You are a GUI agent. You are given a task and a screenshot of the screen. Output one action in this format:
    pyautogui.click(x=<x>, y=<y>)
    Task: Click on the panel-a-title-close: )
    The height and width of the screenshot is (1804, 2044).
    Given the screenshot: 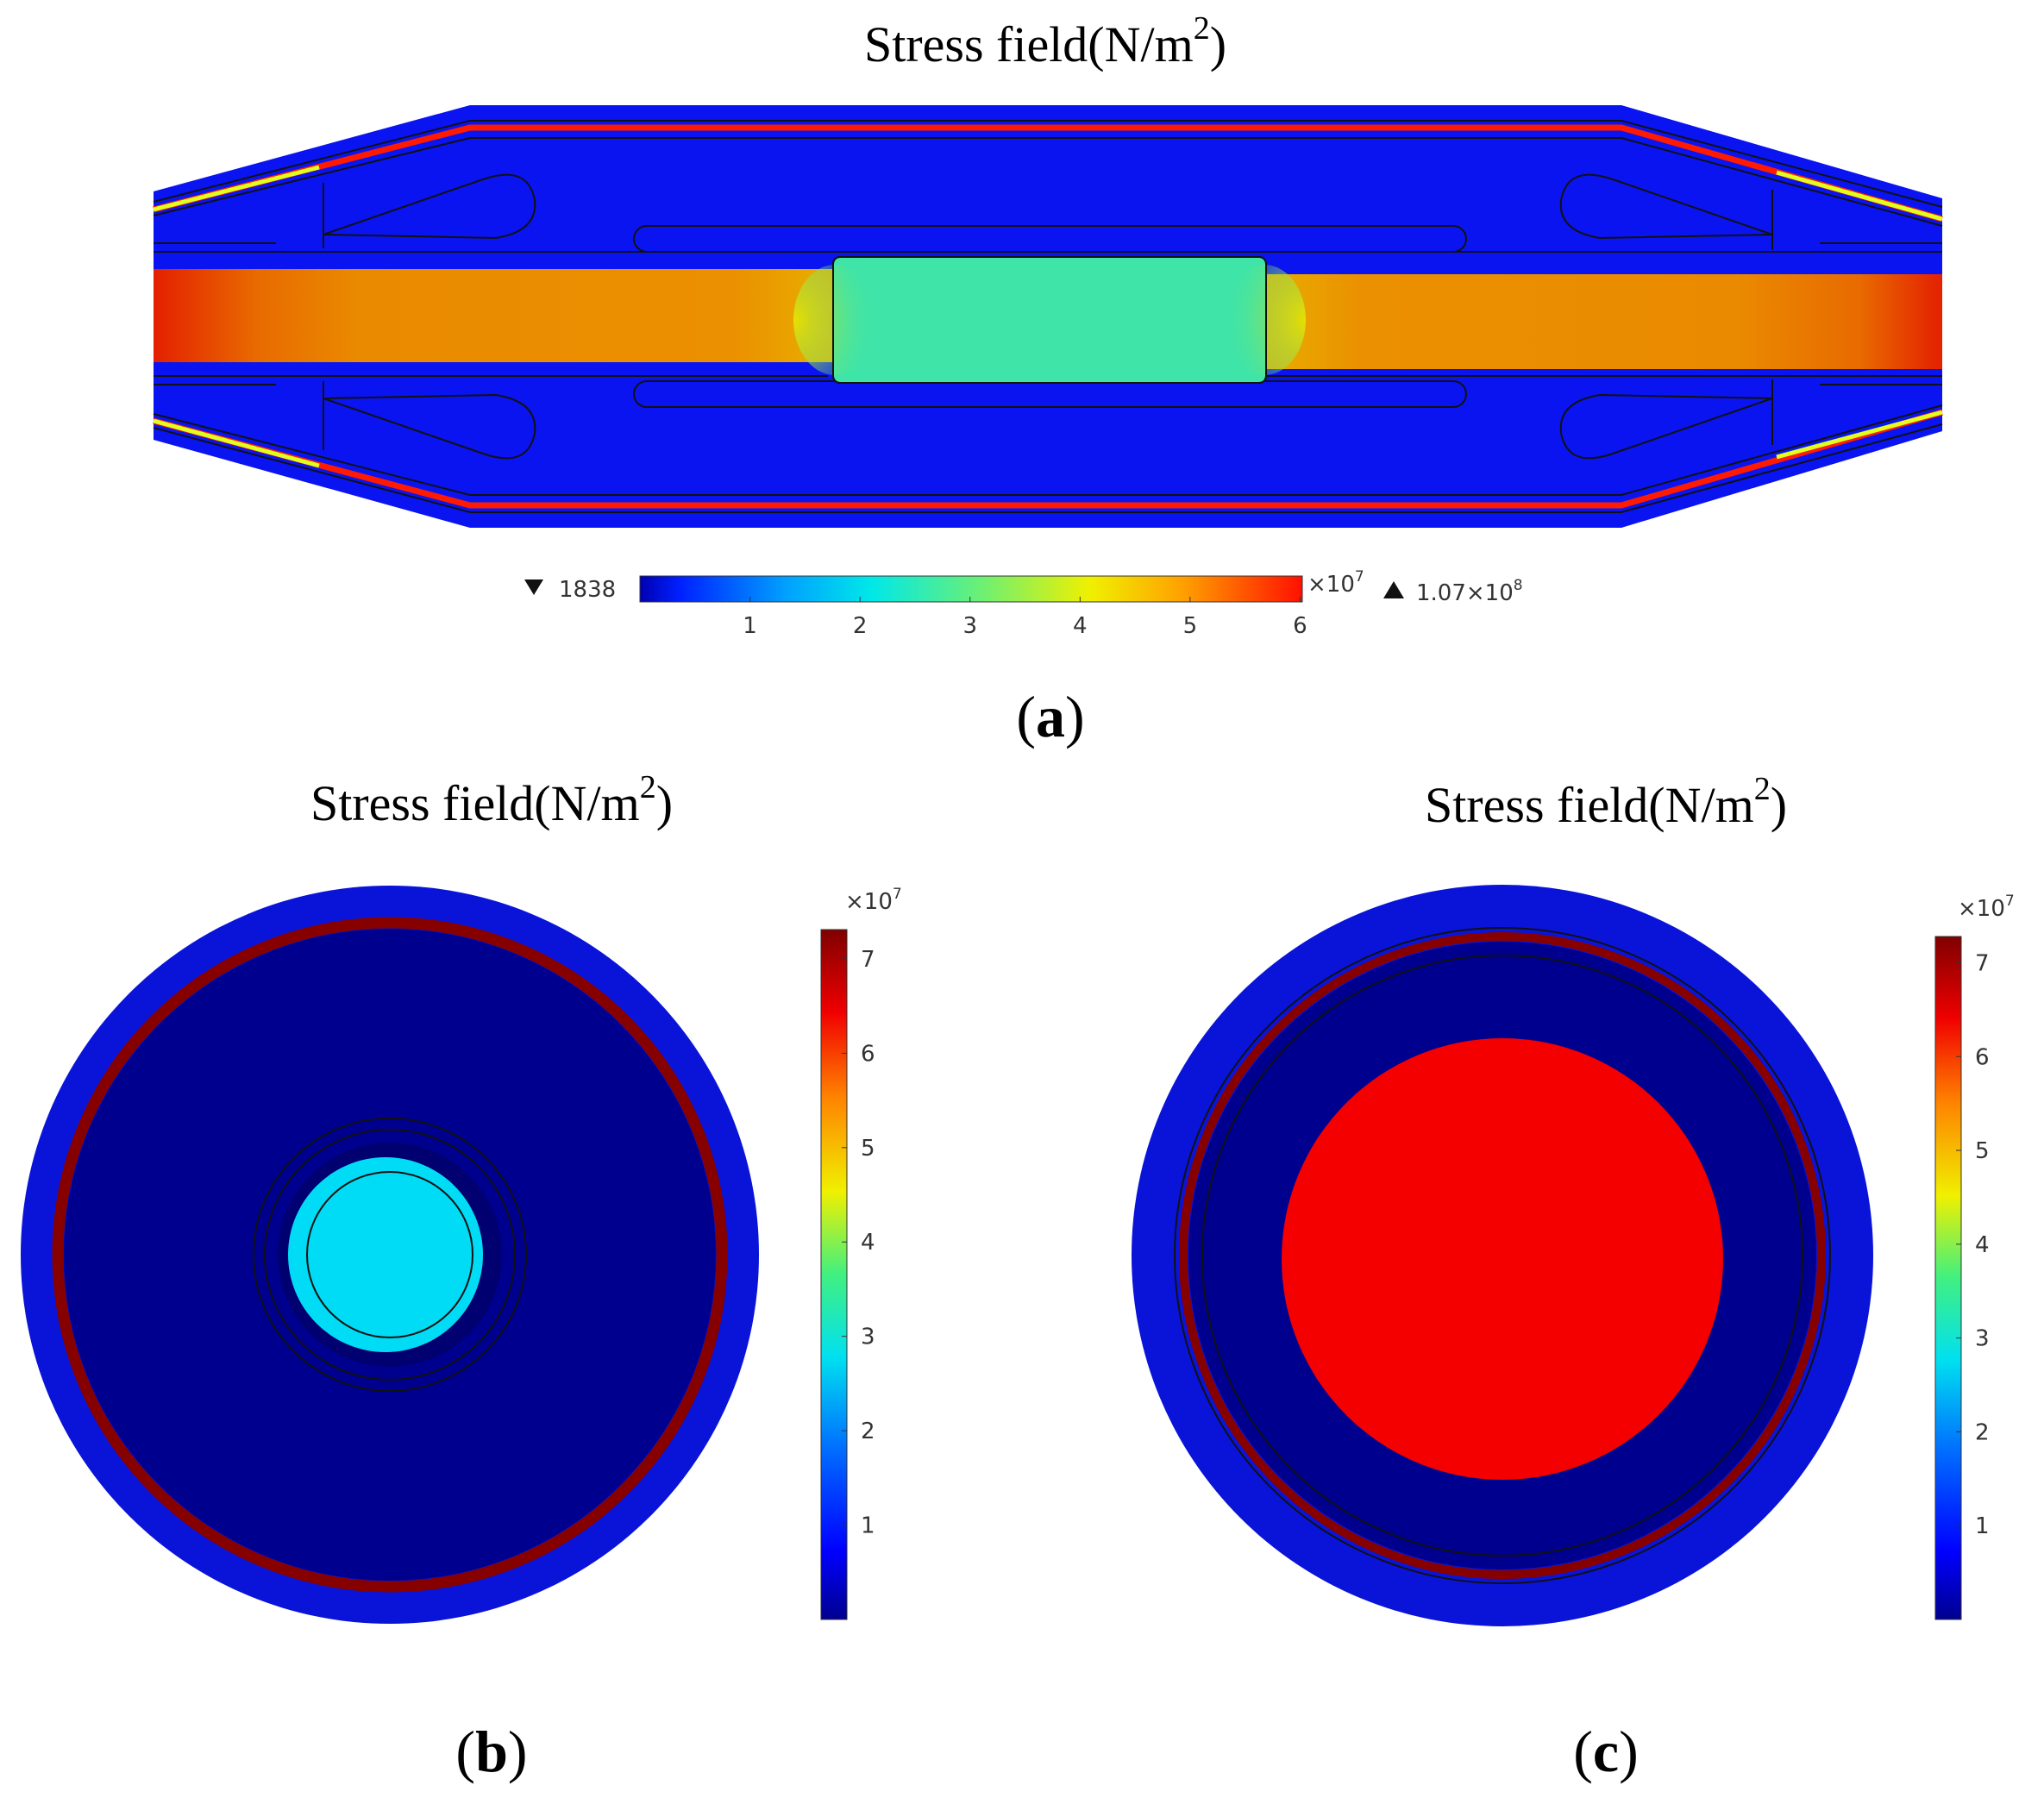 What is the action you would take?
    pyautogui.click(x=1218, y=44)
    